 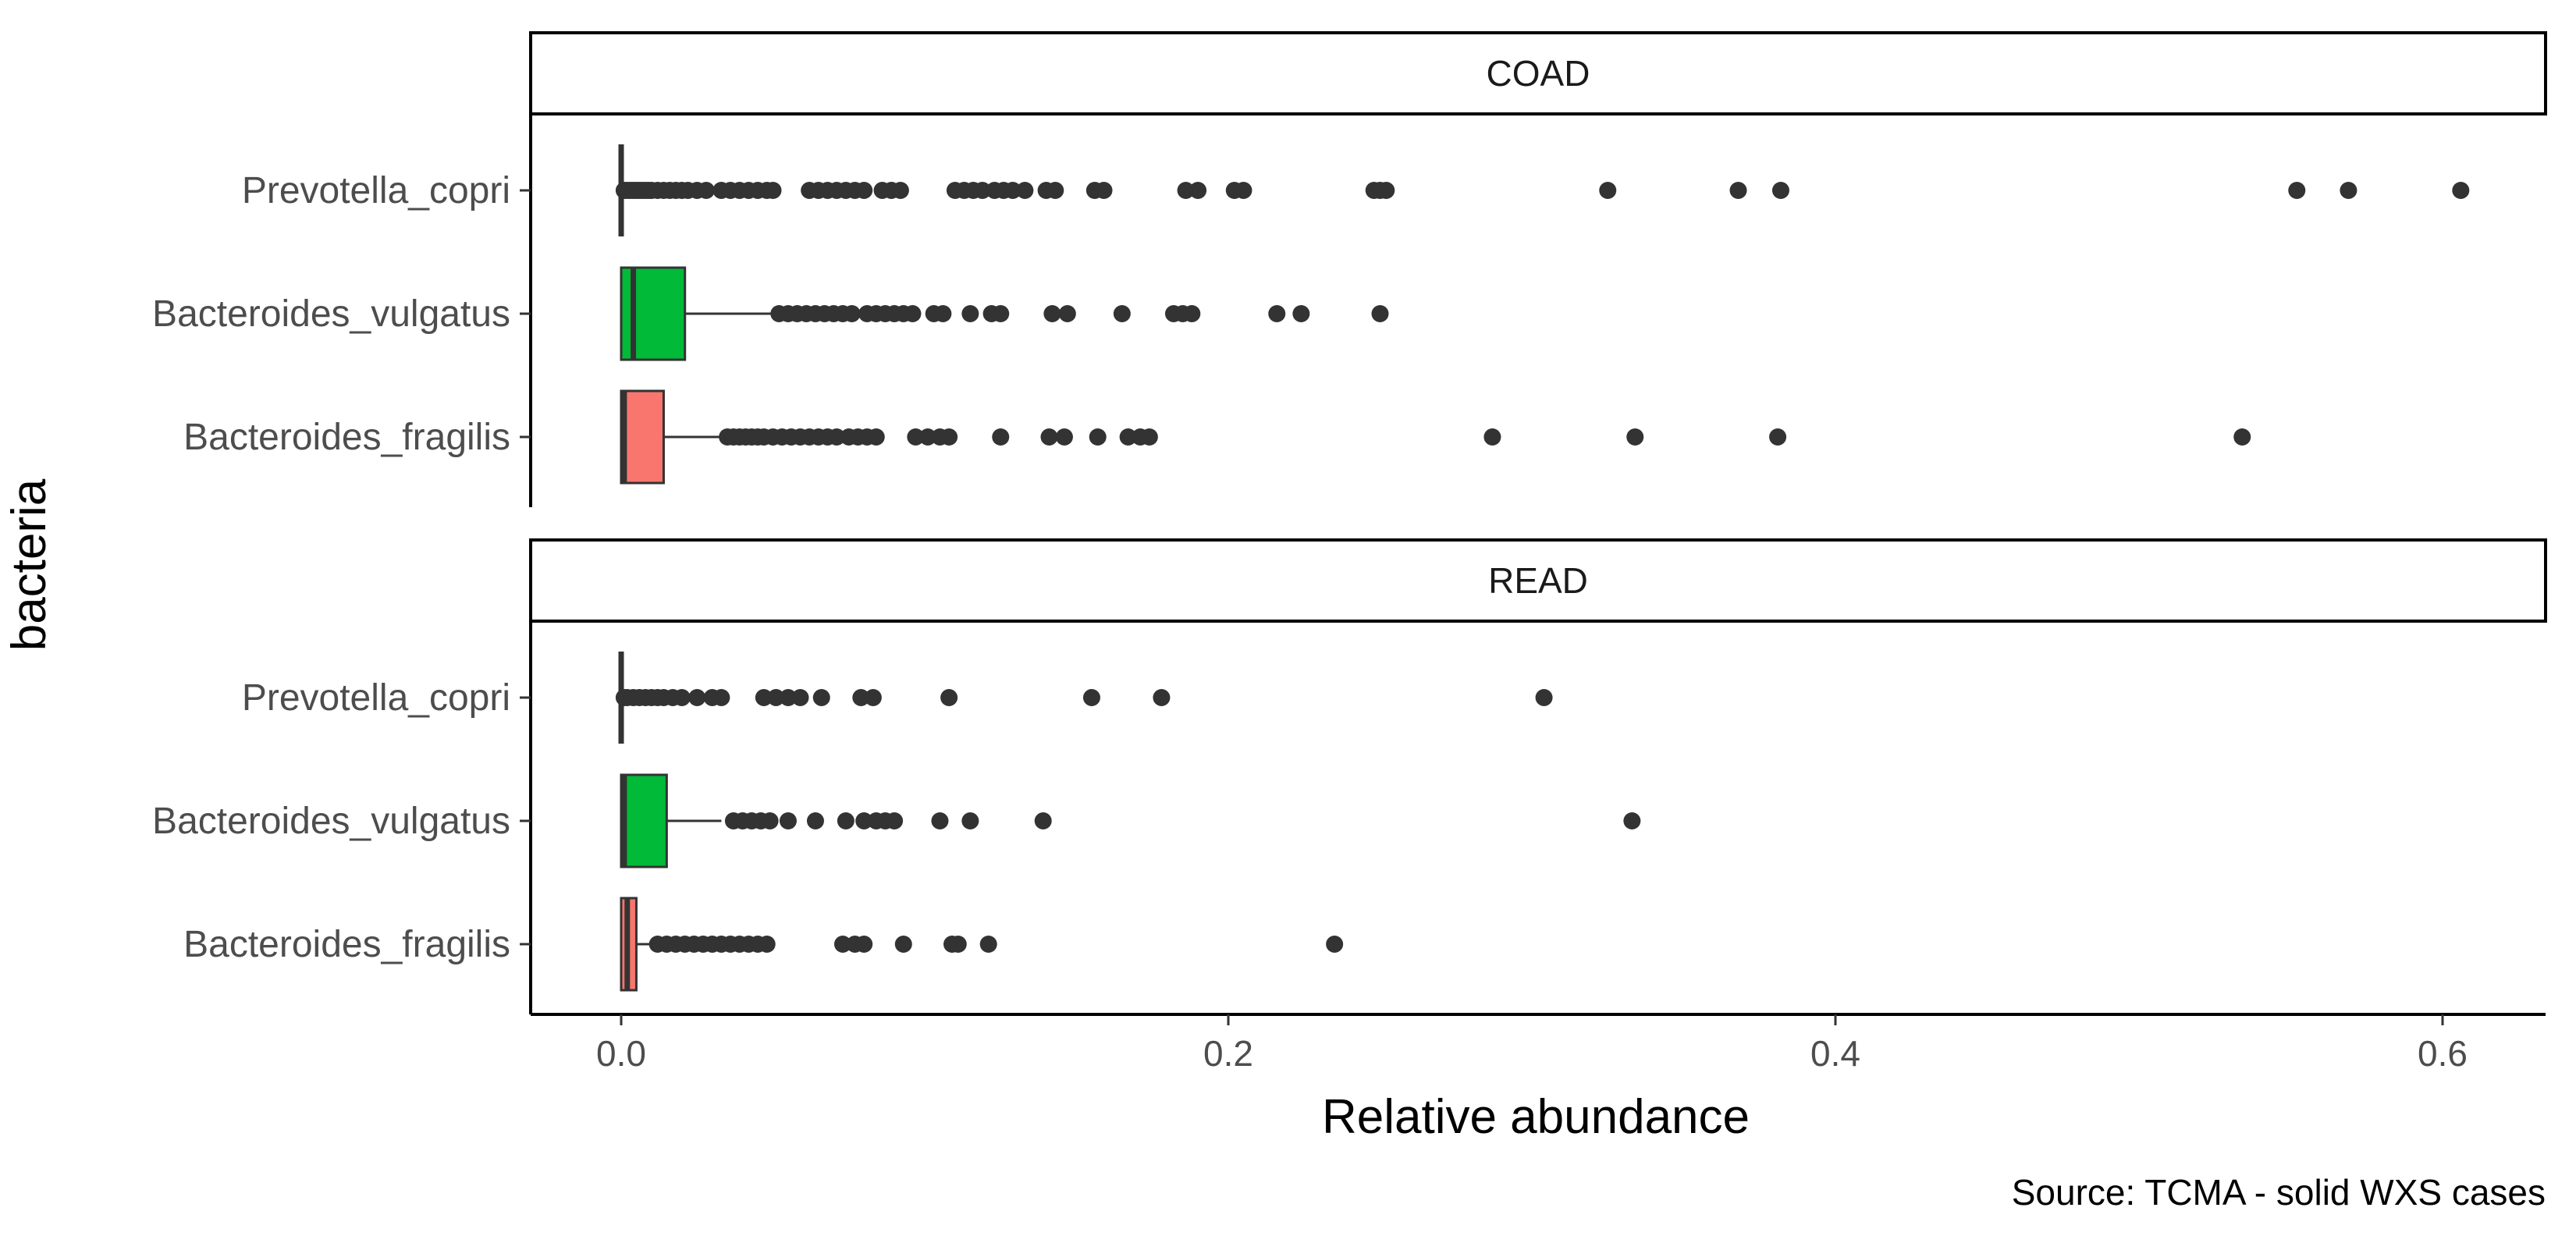 I want to click on y-axis-title: bacteria, so click(x=29, y=564).